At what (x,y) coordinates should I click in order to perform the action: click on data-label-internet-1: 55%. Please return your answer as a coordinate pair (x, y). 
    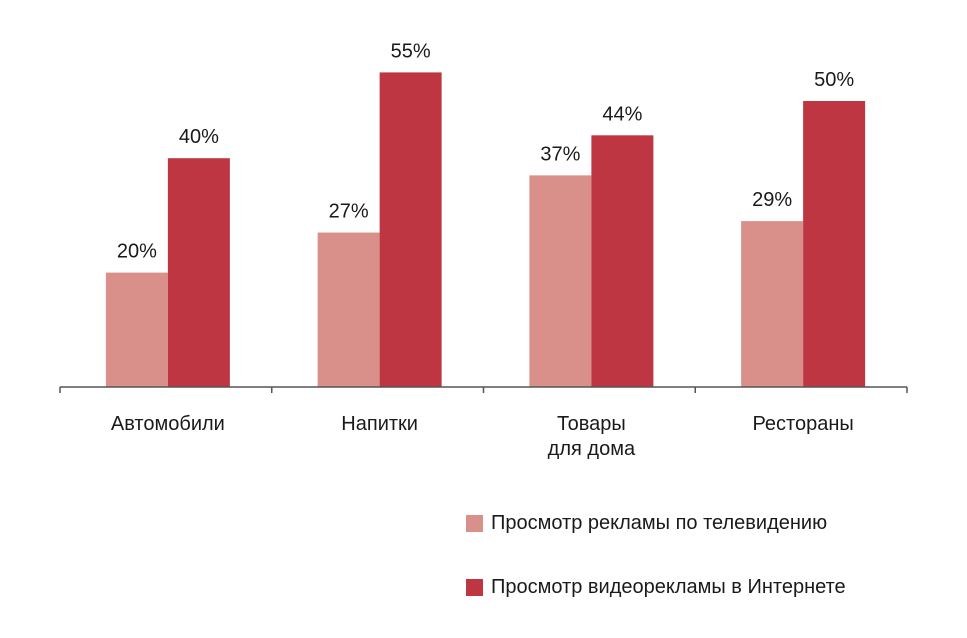
    Looking at the image, I should click on (411, 51).